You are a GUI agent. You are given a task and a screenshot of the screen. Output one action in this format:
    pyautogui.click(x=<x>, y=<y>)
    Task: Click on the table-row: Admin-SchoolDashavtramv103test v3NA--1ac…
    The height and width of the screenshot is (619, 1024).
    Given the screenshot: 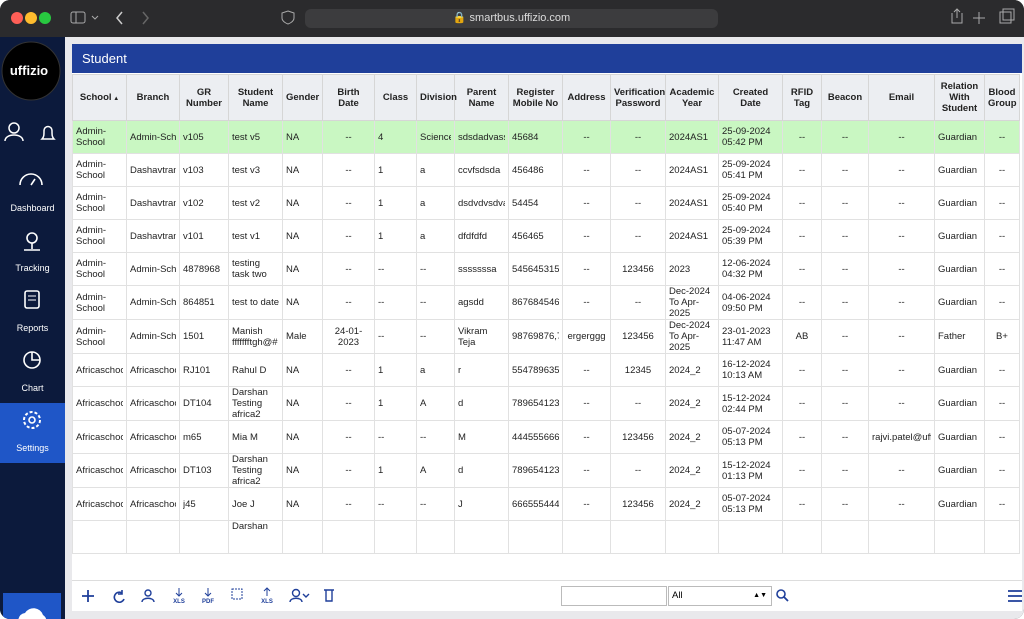 What is the action you would take?
    pyautogui.click(x=546, y=170)
    